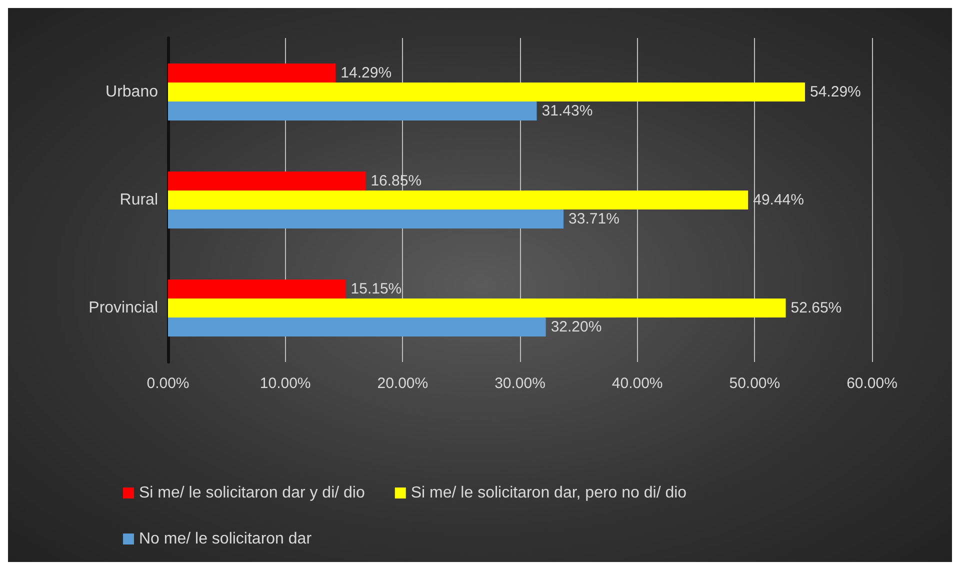 This screenshot has height=570, width=960. I want to click on x-tick-label: 10.00%, so click(285, 383).